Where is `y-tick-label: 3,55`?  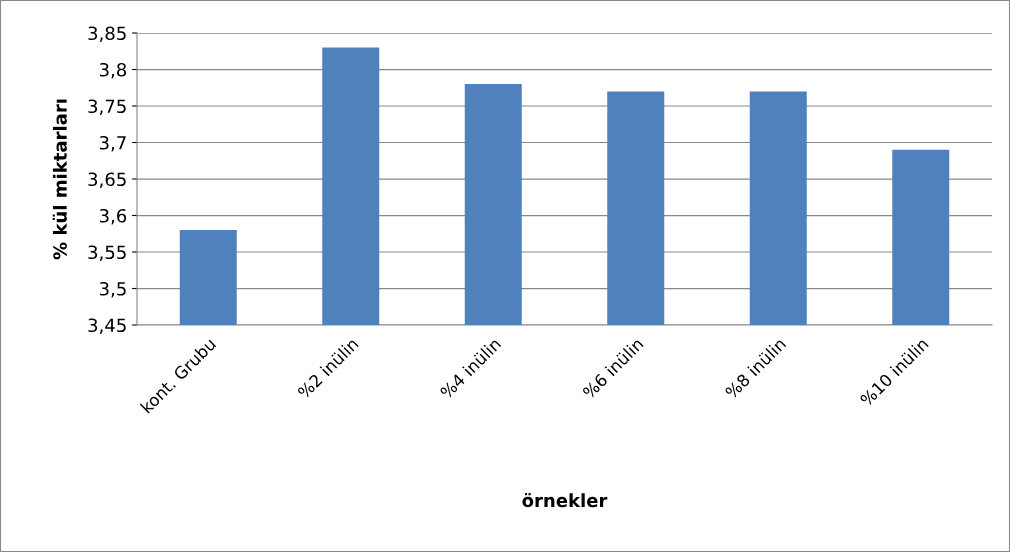 y-tick-label: 3,55 is located at coordinates (107, 253).